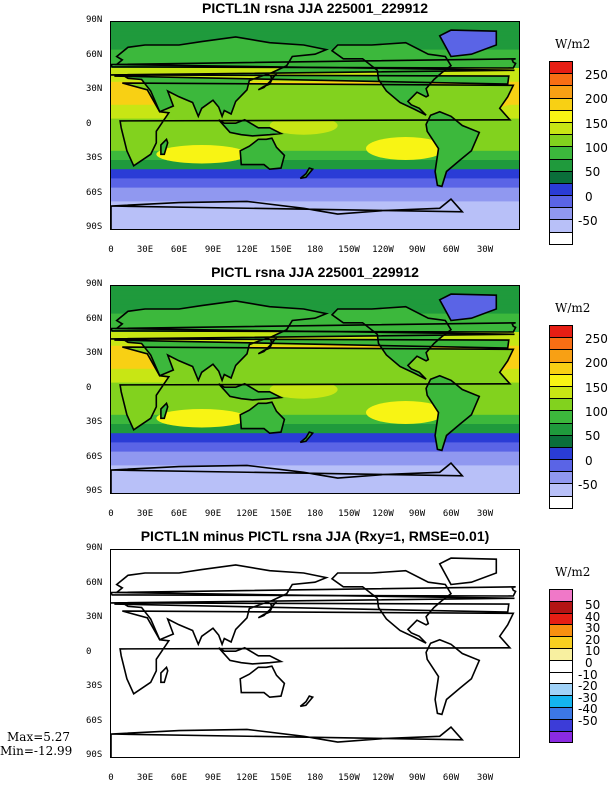 The height and width of the screenshot is (792, 610). Describe the element at coordinates (94, 158) in the screenshot. I see `lat-tick-label: 30S` at that location.